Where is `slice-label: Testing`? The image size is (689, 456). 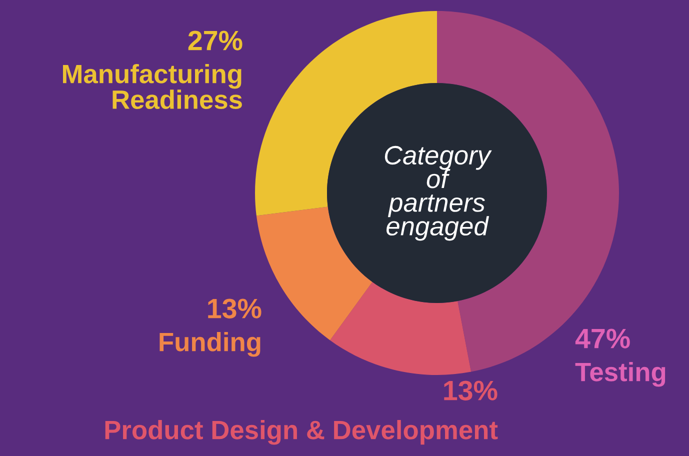
slice-label: Testing is located at coordinates (620, 374).